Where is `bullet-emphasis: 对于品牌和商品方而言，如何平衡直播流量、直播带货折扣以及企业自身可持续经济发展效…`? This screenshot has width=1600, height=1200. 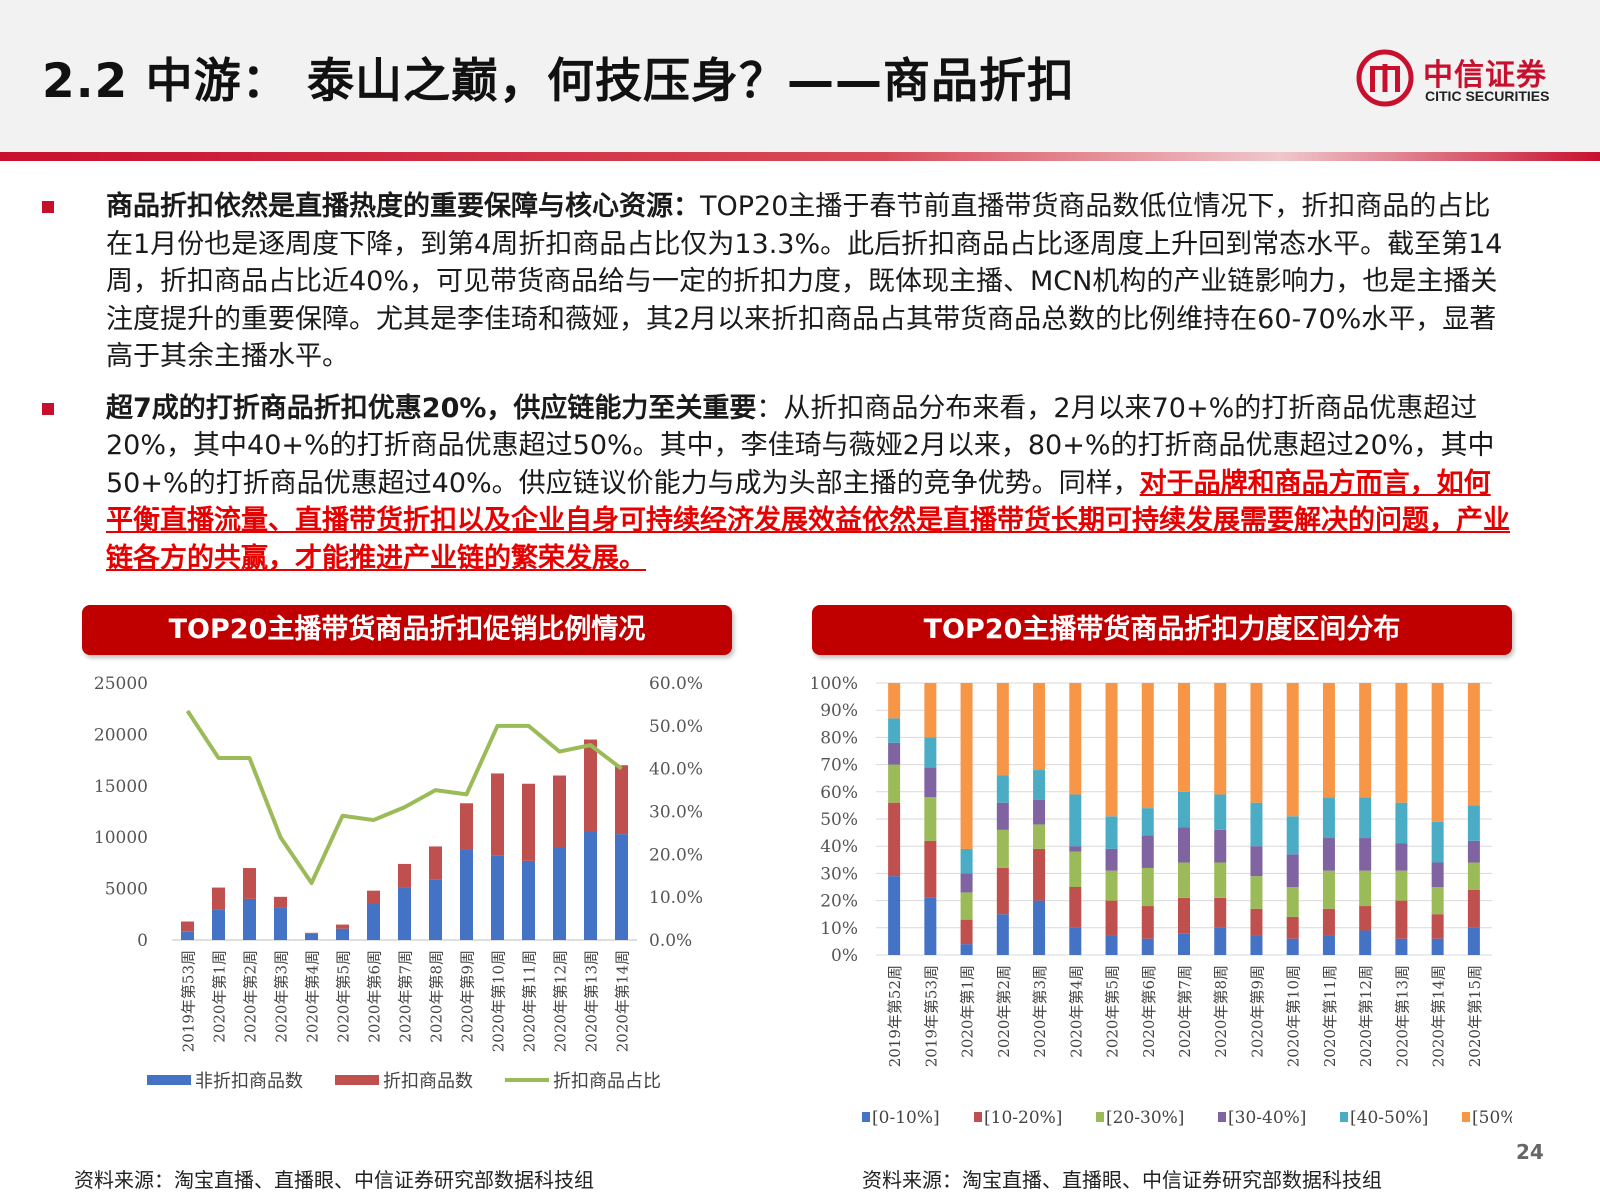 bullet-emphasis: 对于品牌和商品方而言，如何平衡直播流量、直播带货折扣以及企业自身可持续经济发展效… is located at coordinates (808, 520).